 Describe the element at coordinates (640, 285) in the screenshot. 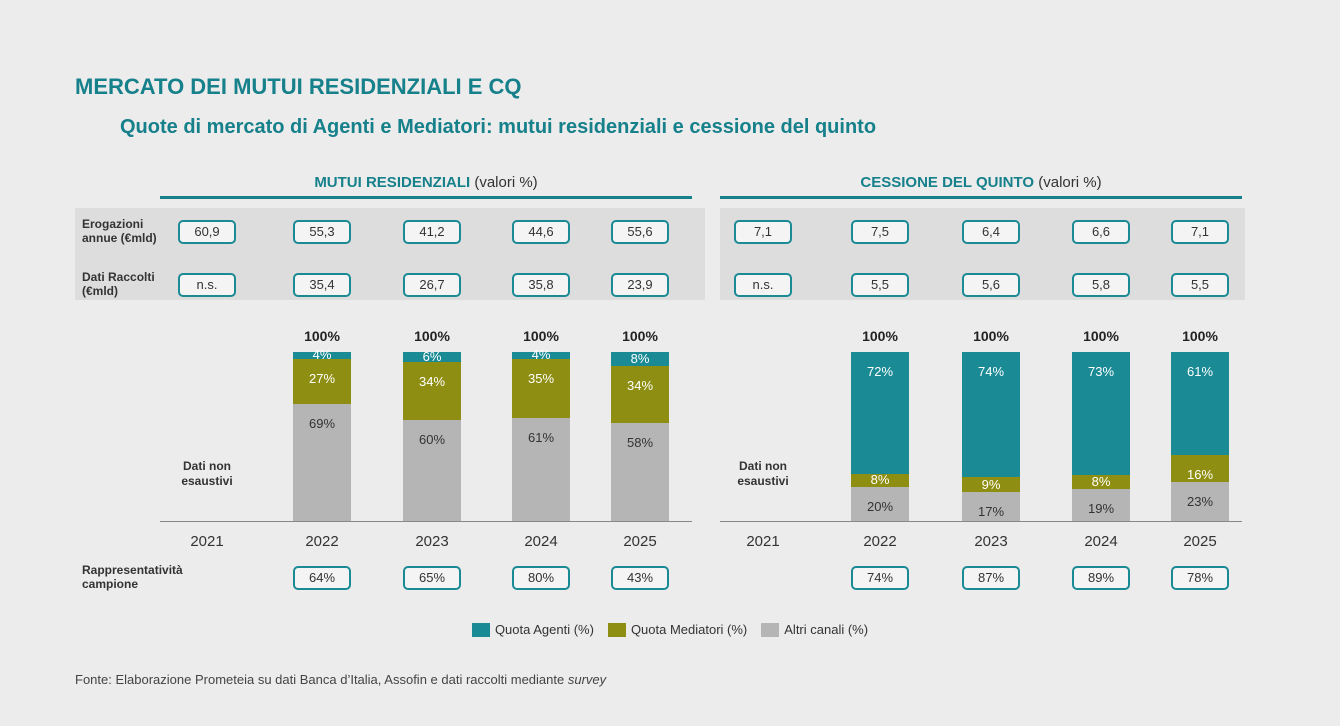

I see `value-box: 23,9` at that location.